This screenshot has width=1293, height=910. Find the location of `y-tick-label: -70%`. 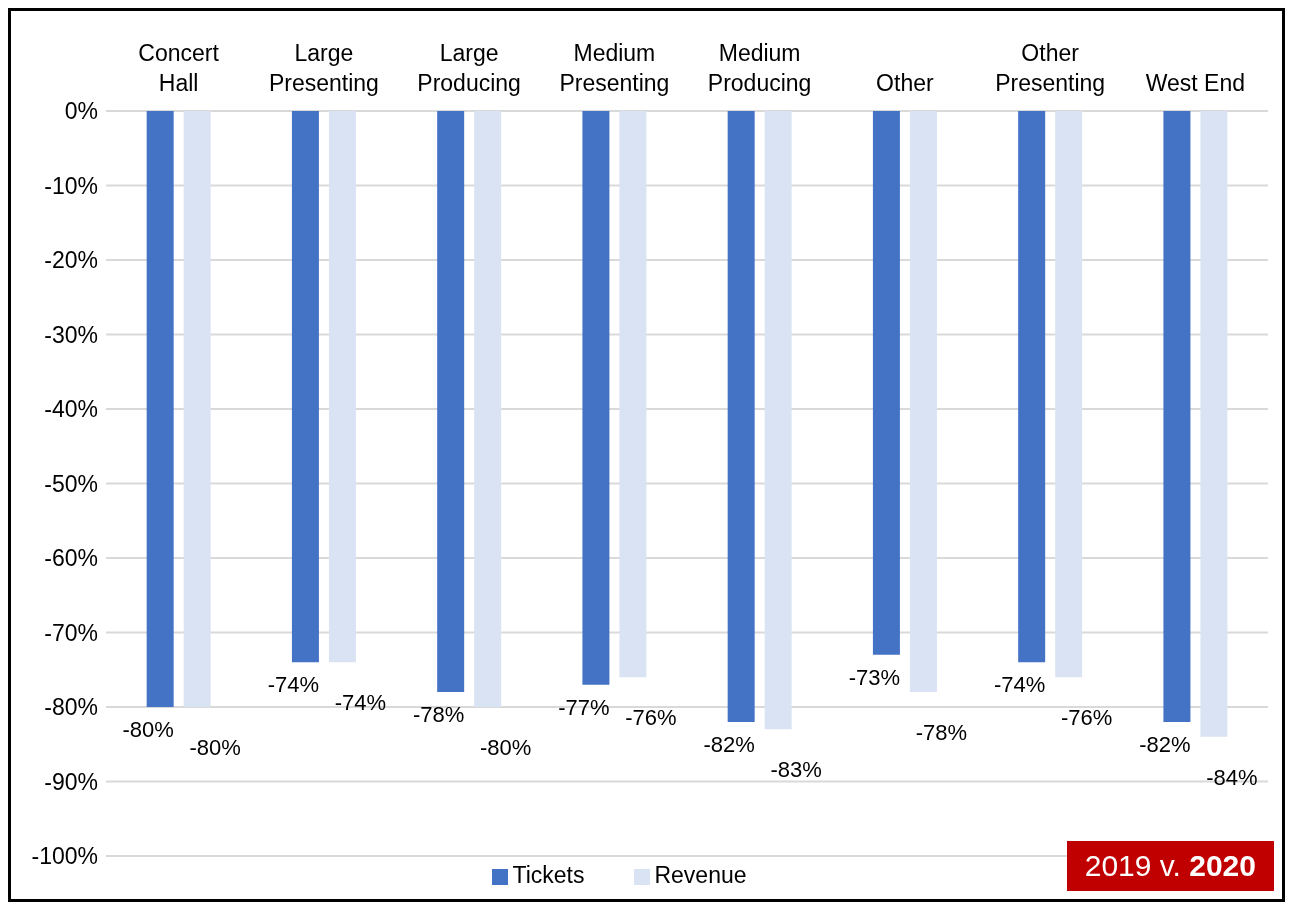

y-tick-label: -70% is located at coordinates (71, 632).